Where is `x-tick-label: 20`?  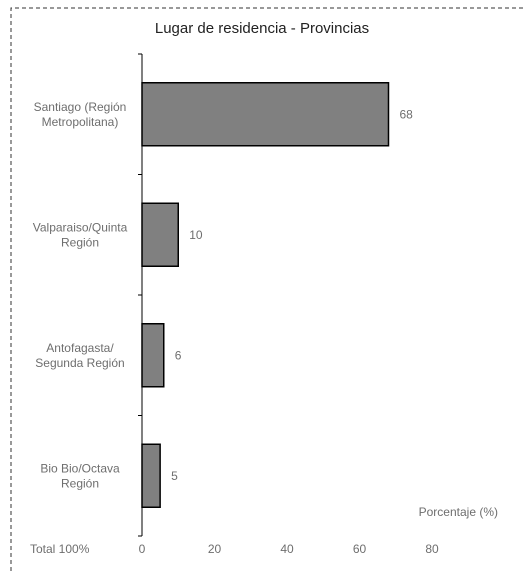 x-tick-label: 20 is located at coordinates (215, 549).